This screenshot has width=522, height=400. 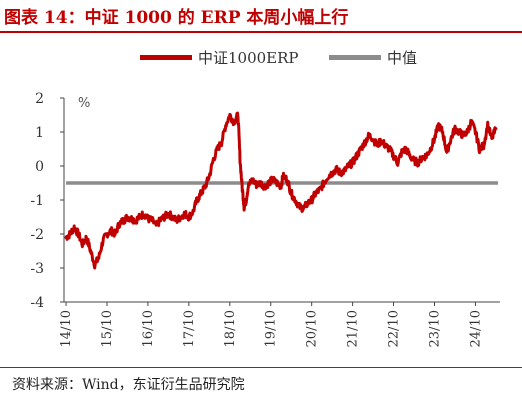 What do you see at coordinates (230, 328) in the screenshot?
I see `x-tick-label: 18/10` at bounding box center [230, 328].